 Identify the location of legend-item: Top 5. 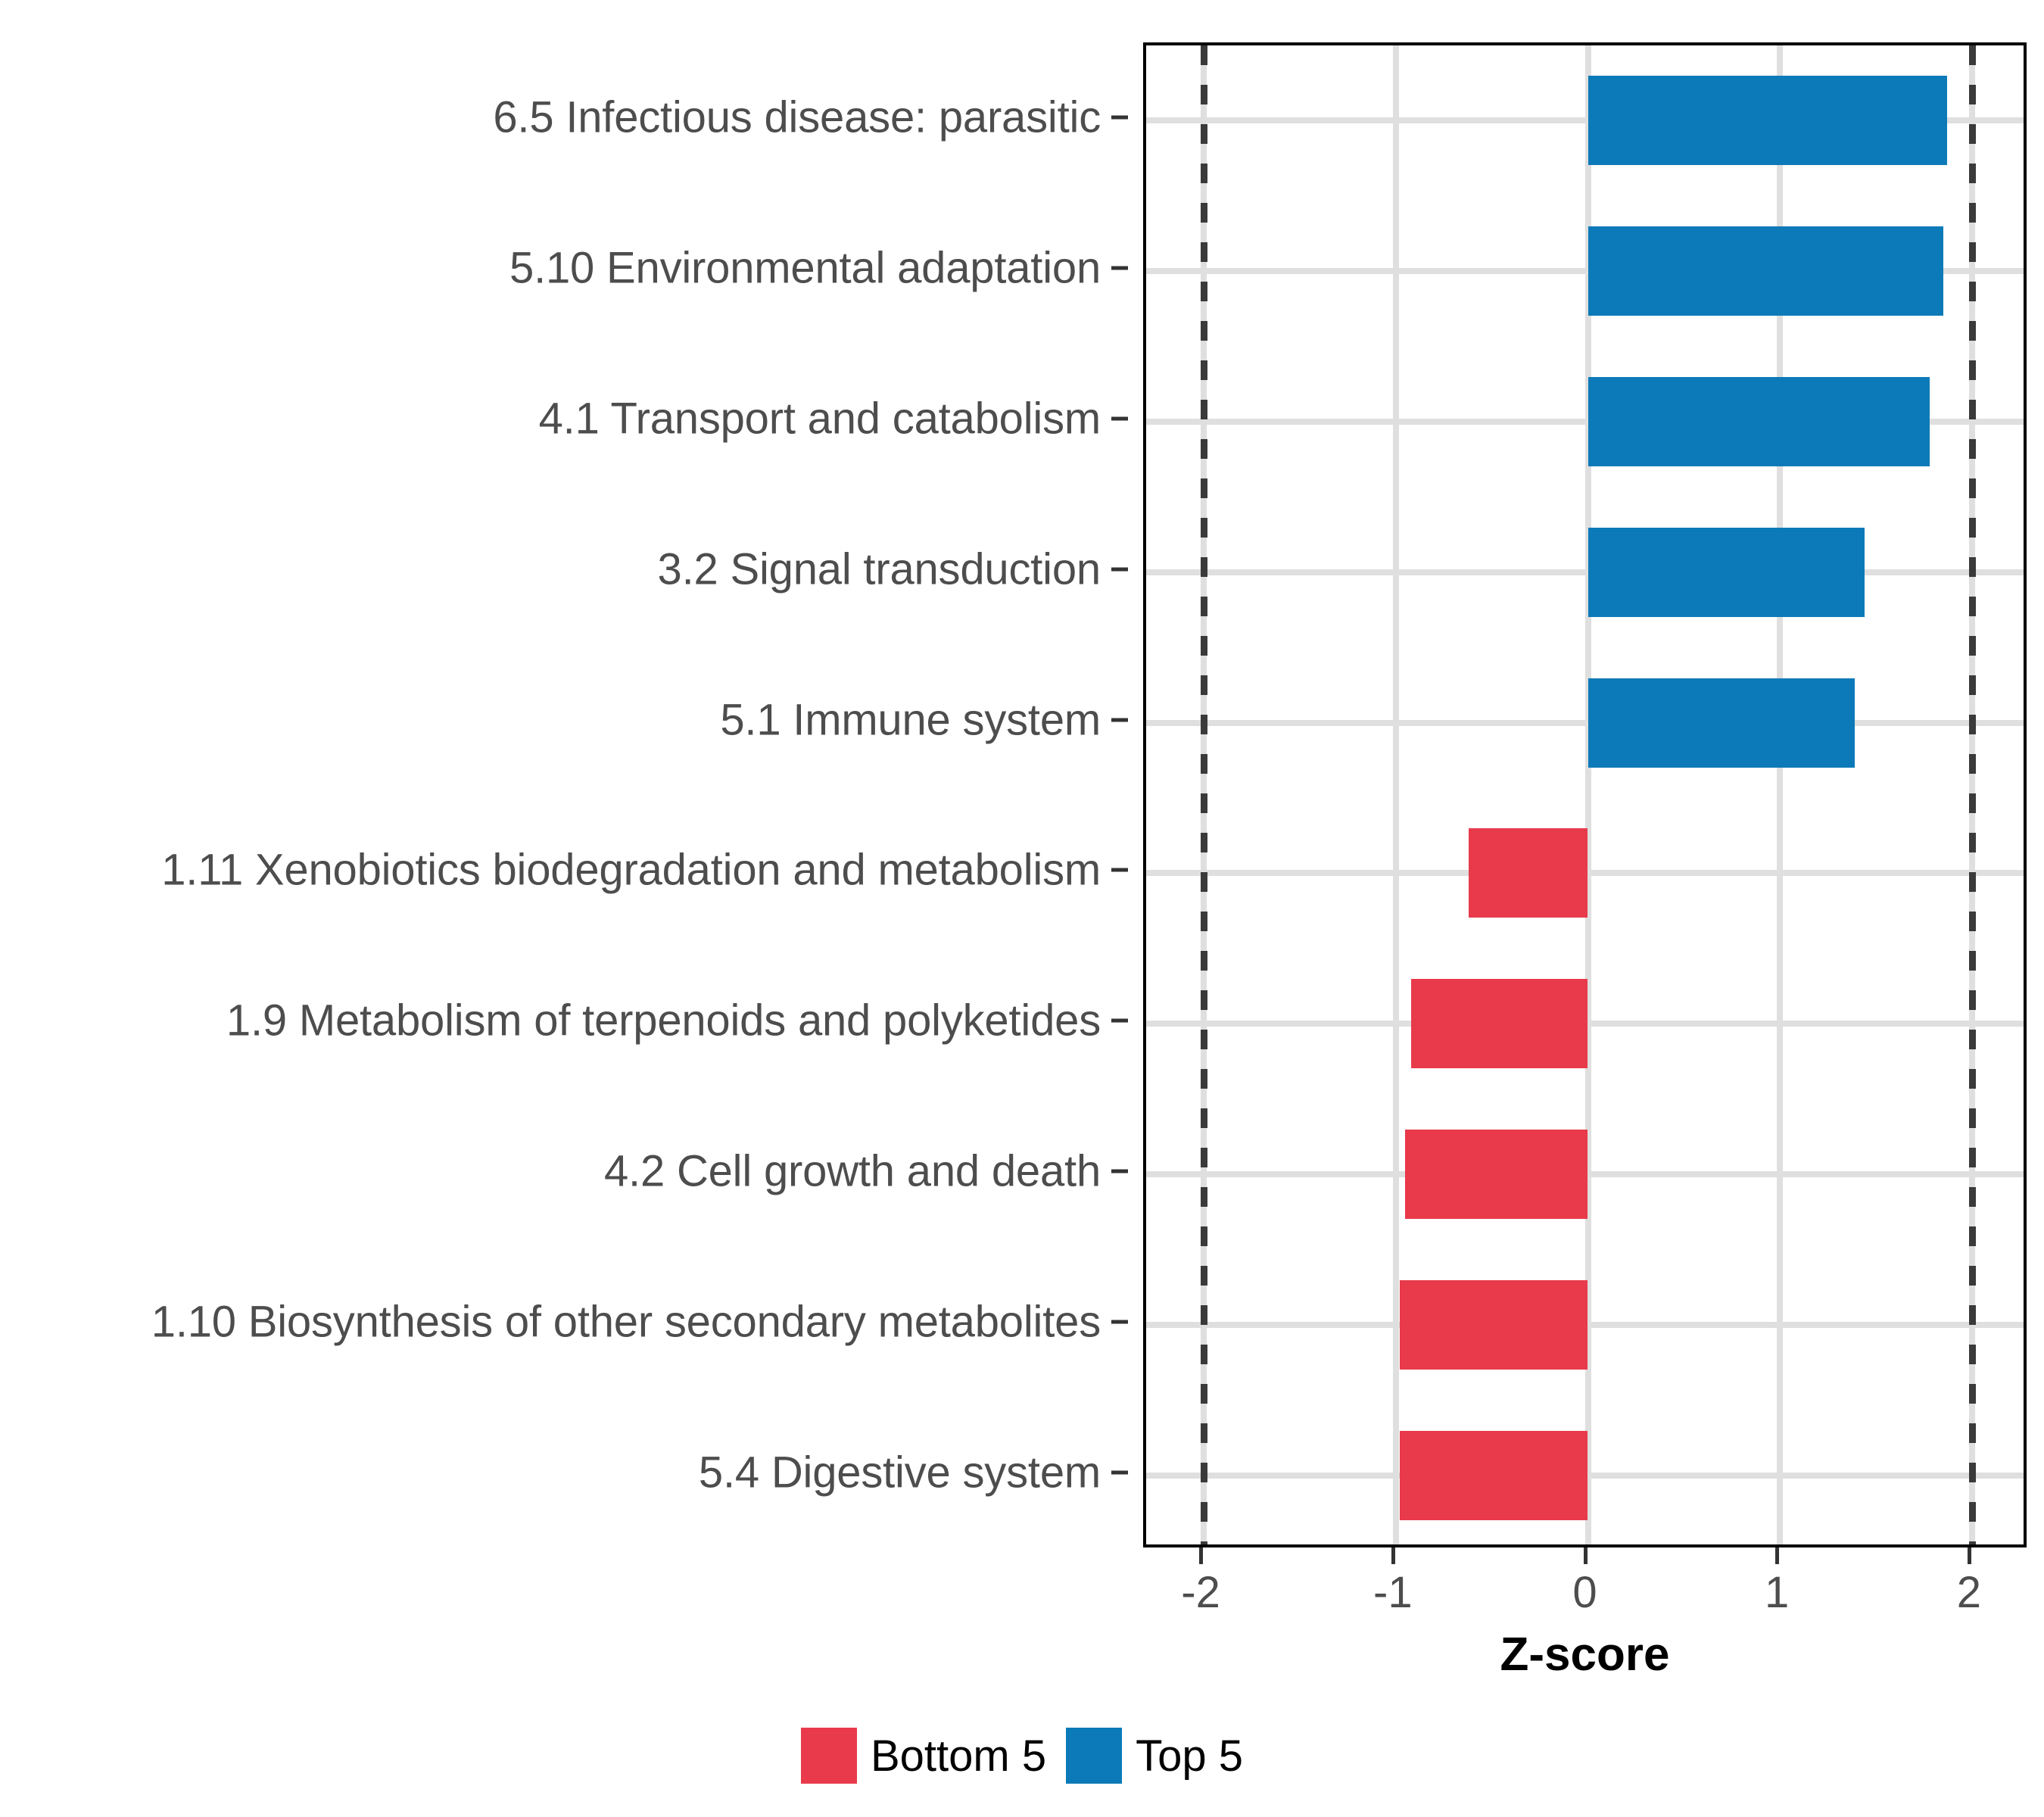
(1154, 1756).